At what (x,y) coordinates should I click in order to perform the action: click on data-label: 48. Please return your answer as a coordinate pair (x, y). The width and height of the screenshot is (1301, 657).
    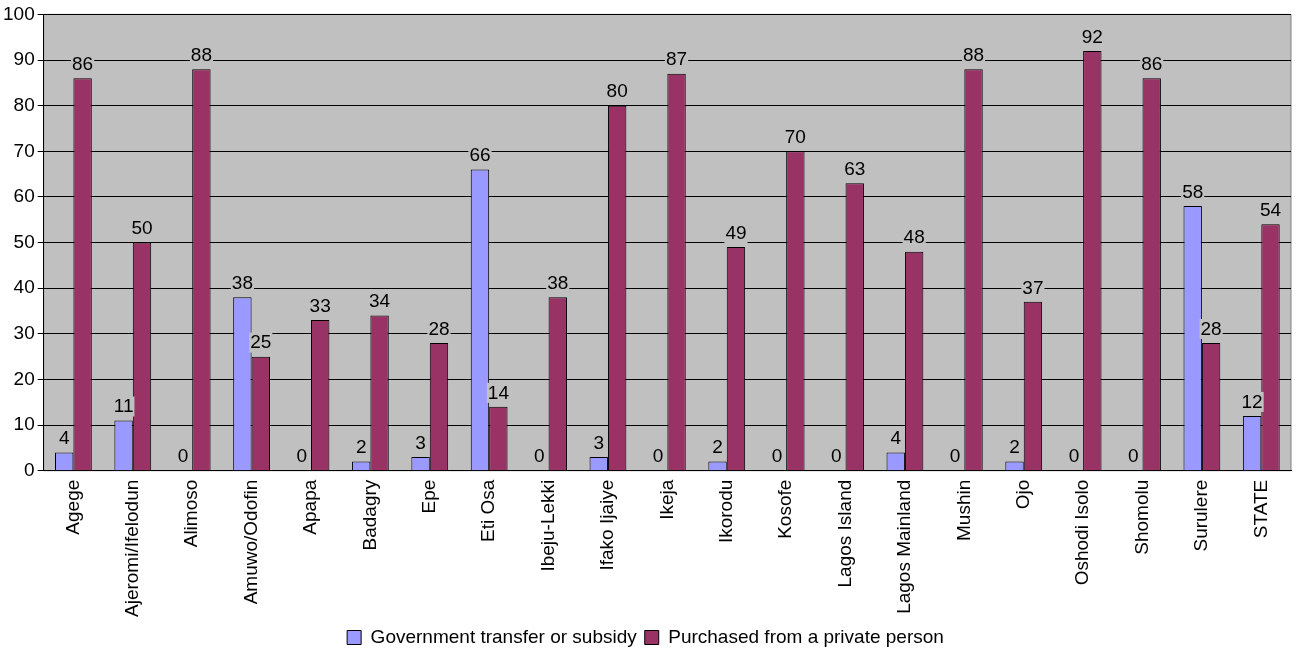
    Looking at the image, I should click on (914, 237).